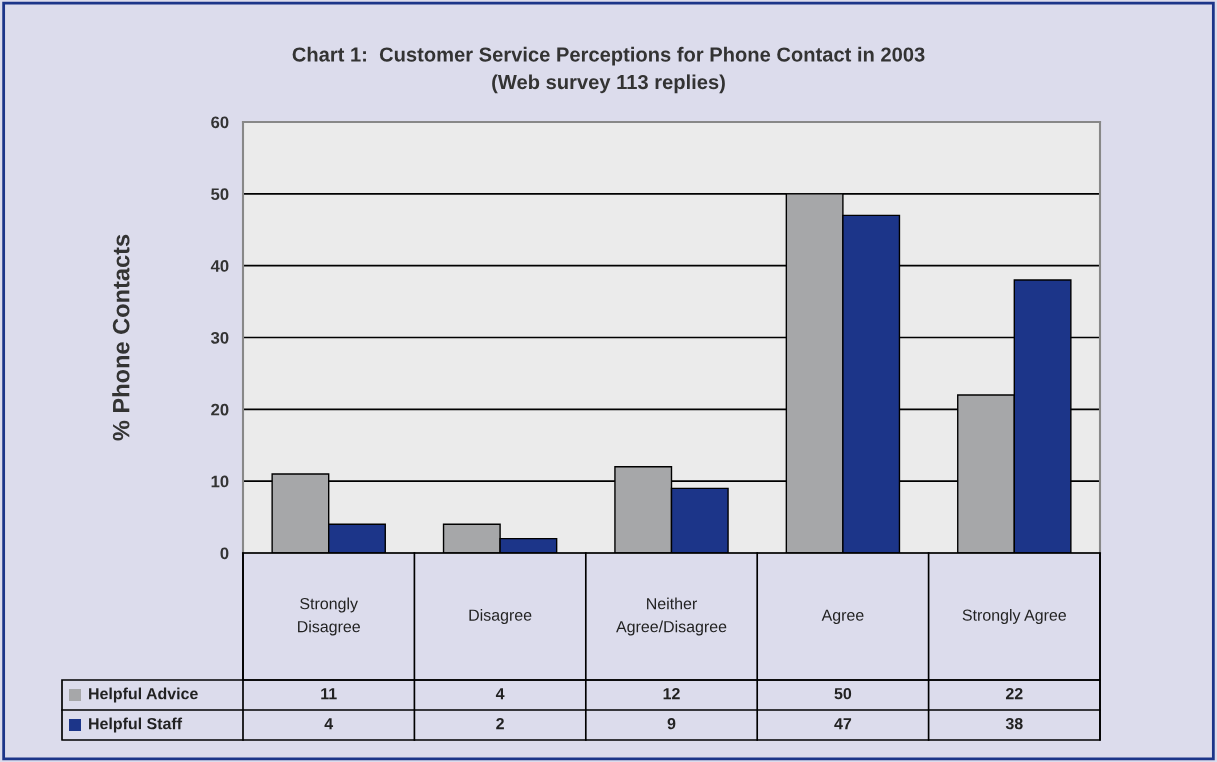  Describe the element at coordinates (500, 723) in the screenshot. I see `data-label: 2` at that location.